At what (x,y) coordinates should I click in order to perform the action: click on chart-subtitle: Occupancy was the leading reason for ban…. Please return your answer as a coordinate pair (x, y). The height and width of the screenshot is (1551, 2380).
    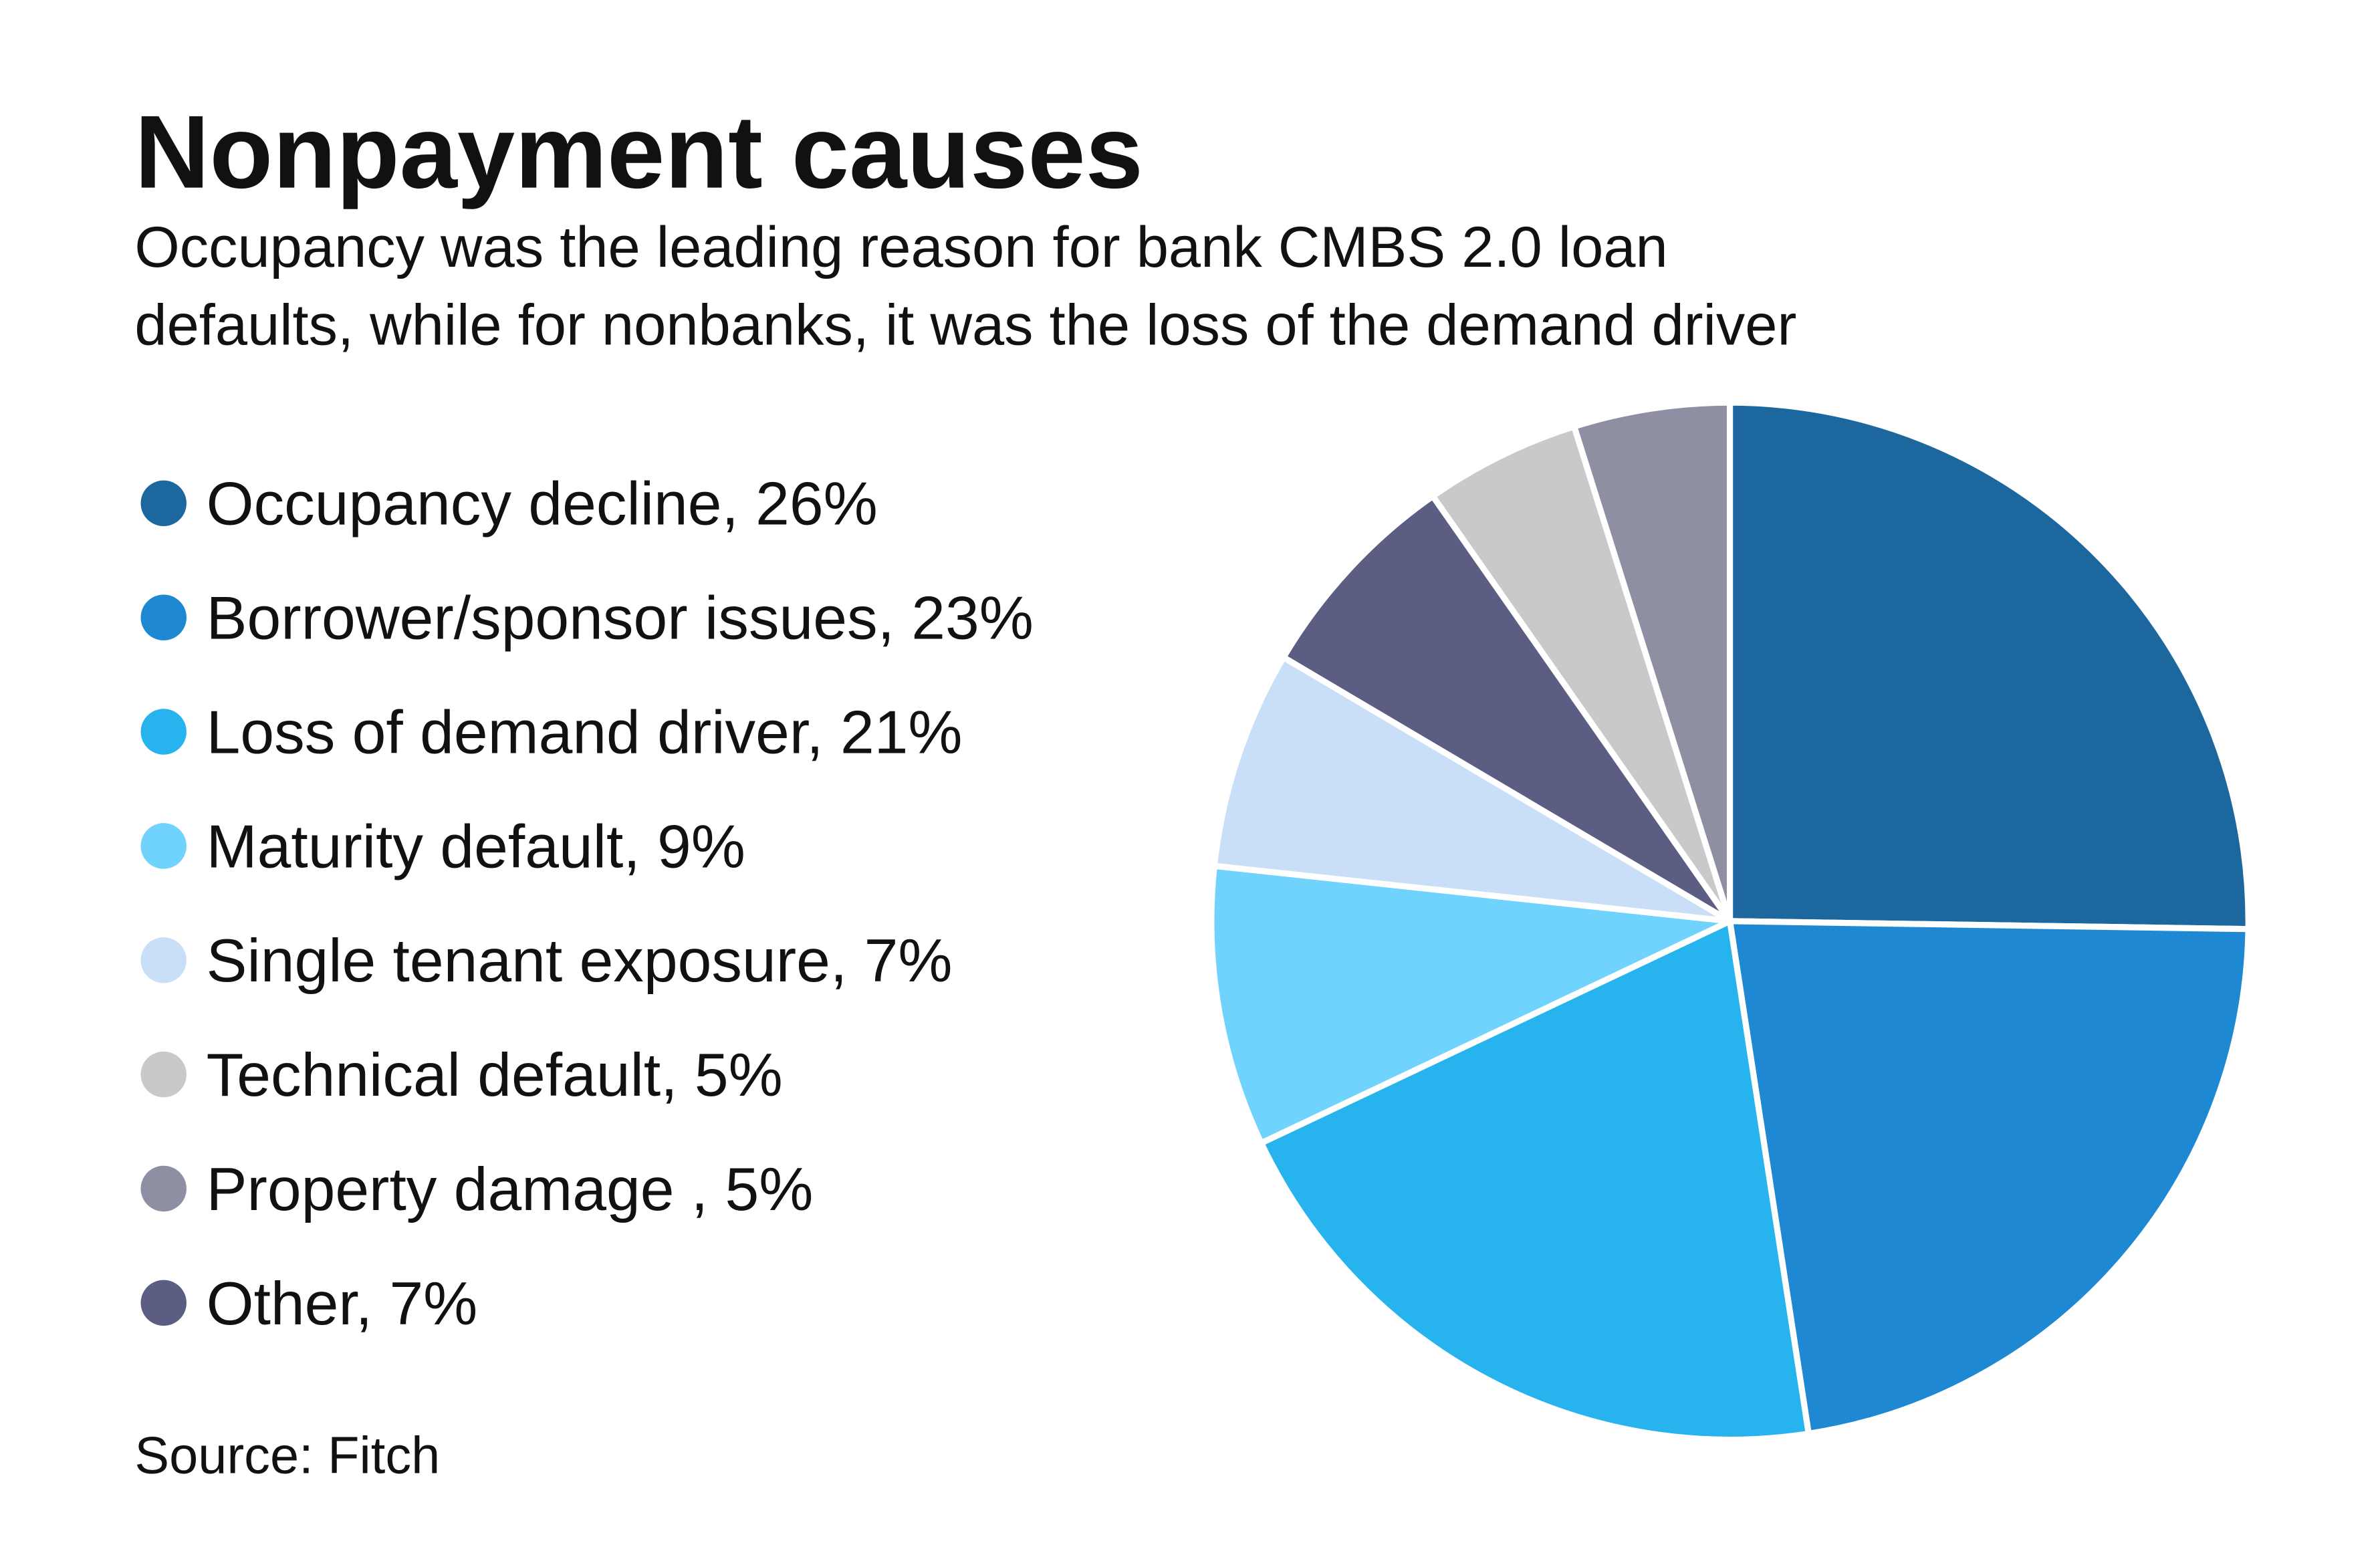
    Looking at the image, I should click on (900, 247).